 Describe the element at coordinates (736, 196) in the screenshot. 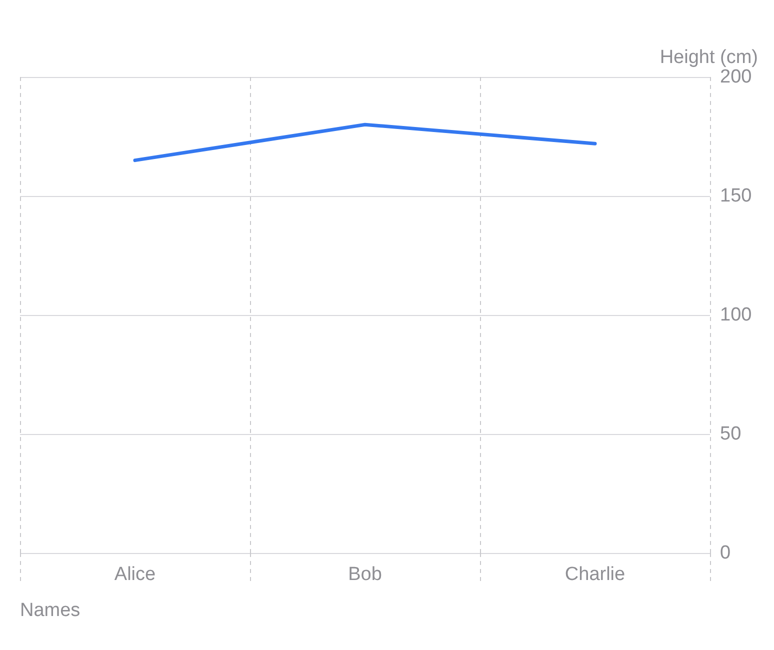

I see `y-tick-label: 150` at that location.